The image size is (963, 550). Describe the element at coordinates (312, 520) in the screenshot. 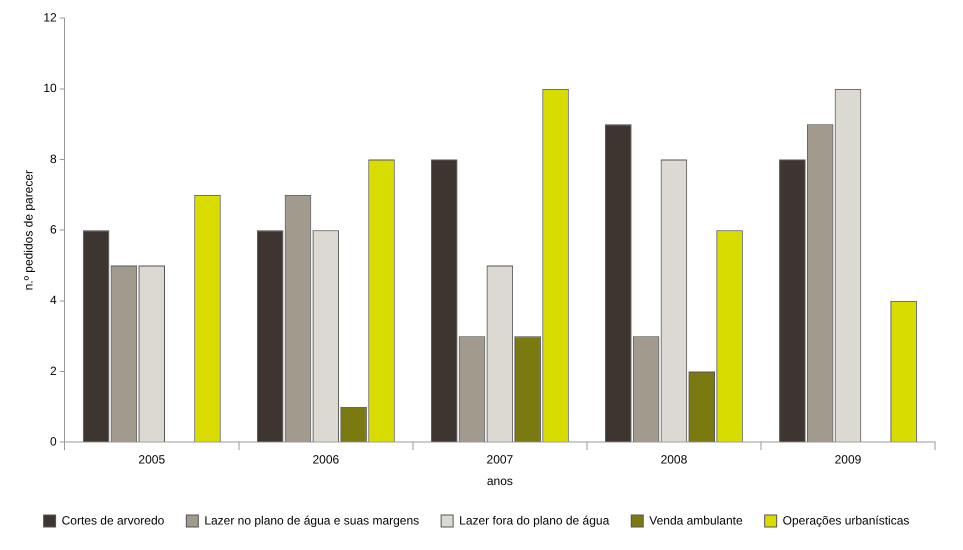

I see `legend-label: Lazer no plano de água e suas margens` at that location.